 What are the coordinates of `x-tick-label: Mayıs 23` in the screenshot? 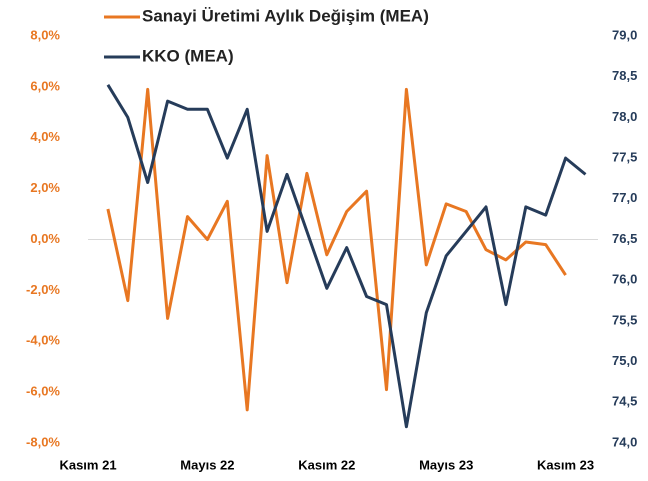 It's located at (446, 464).